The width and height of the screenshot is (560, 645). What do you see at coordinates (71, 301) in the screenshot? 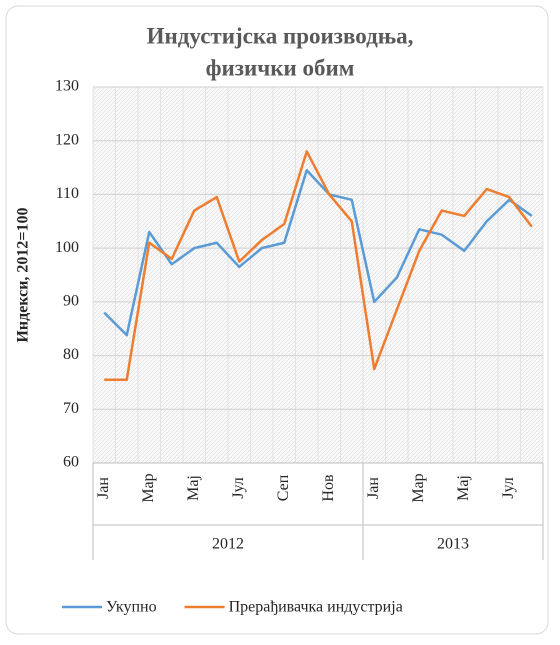
I see `y-tick-label: 90` at bounding box center [71, 301].